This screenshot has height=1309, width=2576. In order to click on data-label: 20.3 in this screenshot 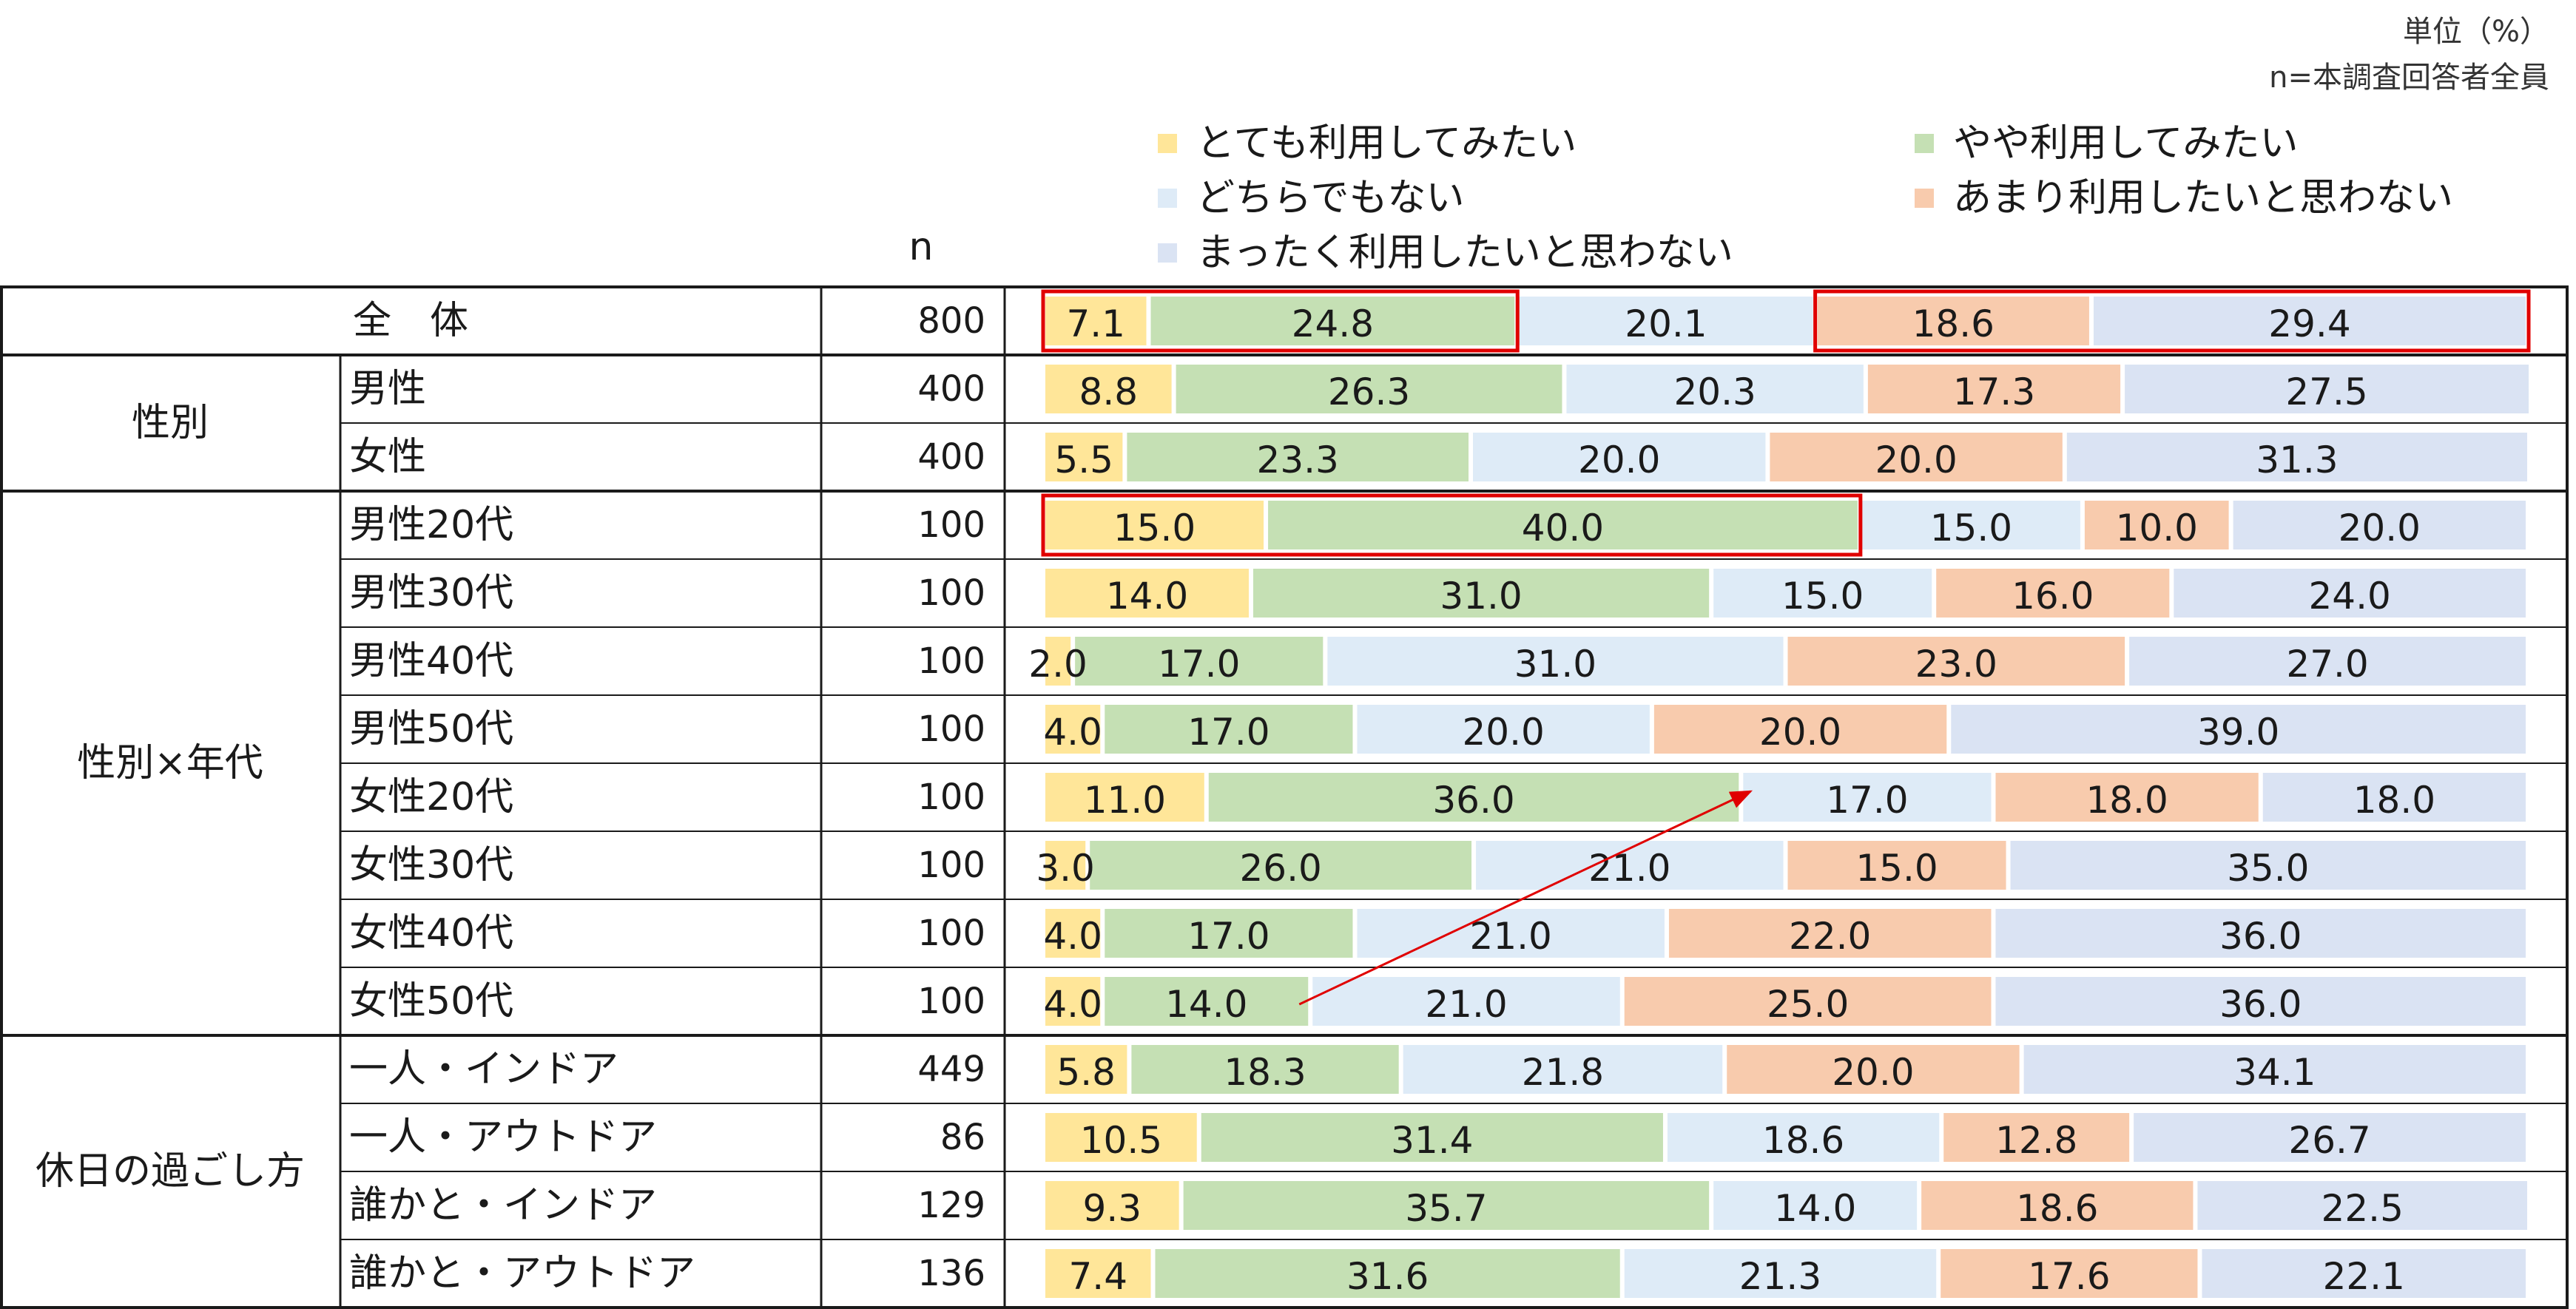, I will do `click(1715, 392)`.